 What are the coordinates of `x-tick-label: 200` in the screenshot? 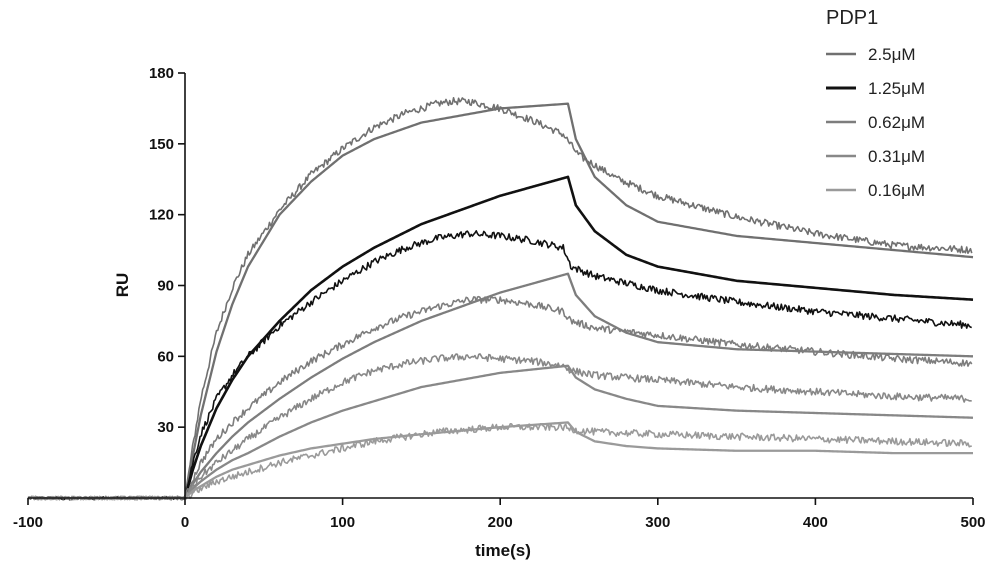 It's located at (500, 522).